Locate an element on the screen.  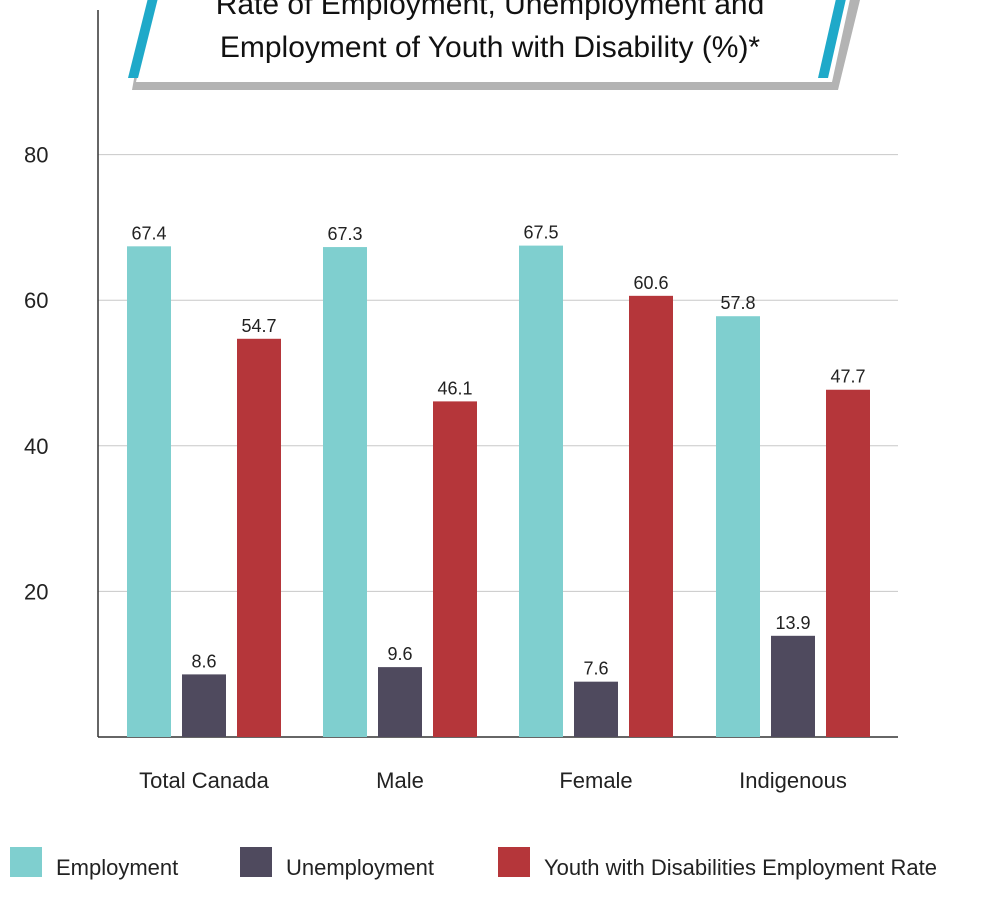
legend-label-youth-with-disabilities-employment-rate: Youth with Disabilities Employment Rate is located at coordinates (740, 867).